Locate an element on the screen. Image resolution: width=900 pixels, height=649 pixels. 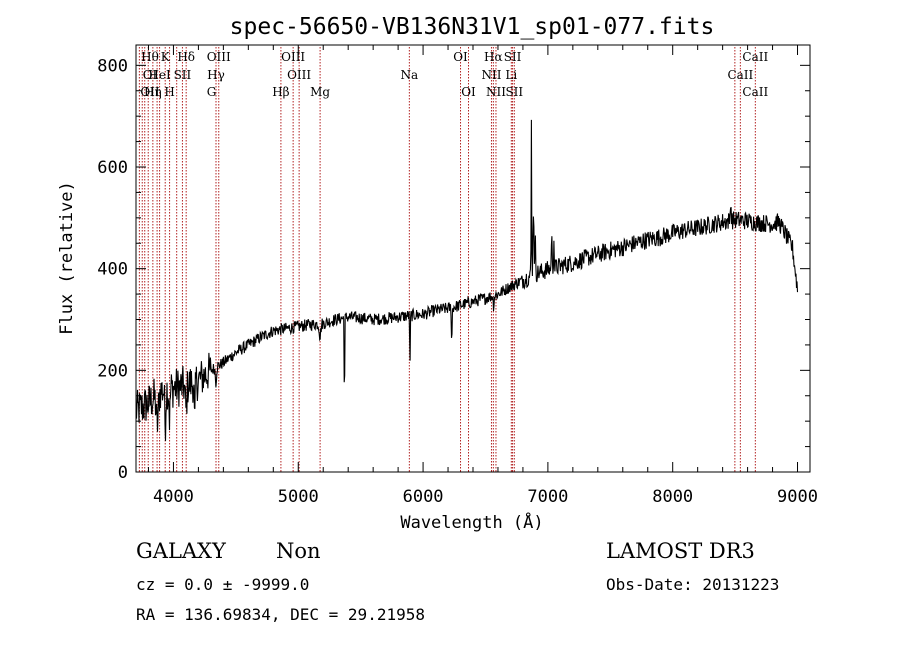
line-label: HeI is located at coordinates (159, 75).